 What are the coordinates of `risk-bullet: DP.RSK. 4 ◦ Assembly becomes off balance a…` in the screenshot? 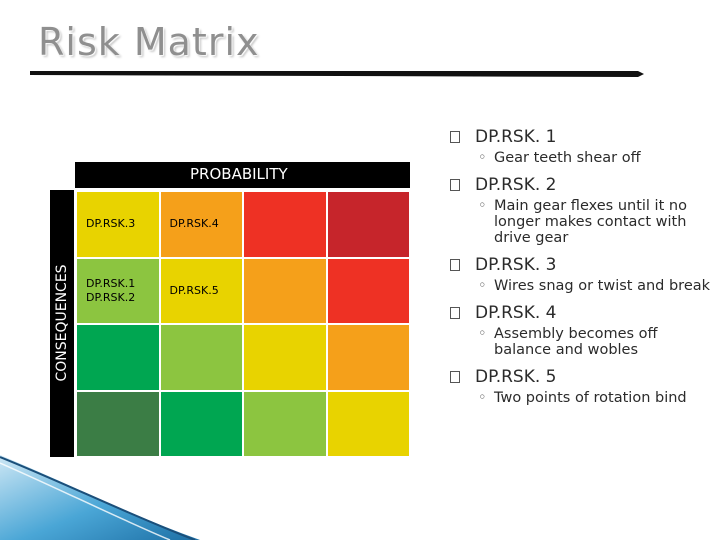 It's located at (582, 330).